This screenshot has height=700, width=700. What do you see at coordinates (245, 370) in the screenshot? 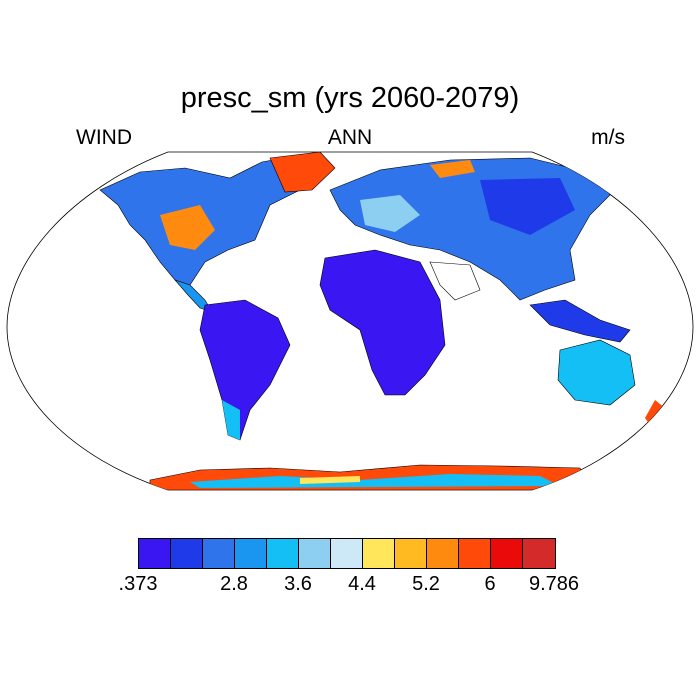
I see `south-america-landmass` at bounding box center [245, 370].